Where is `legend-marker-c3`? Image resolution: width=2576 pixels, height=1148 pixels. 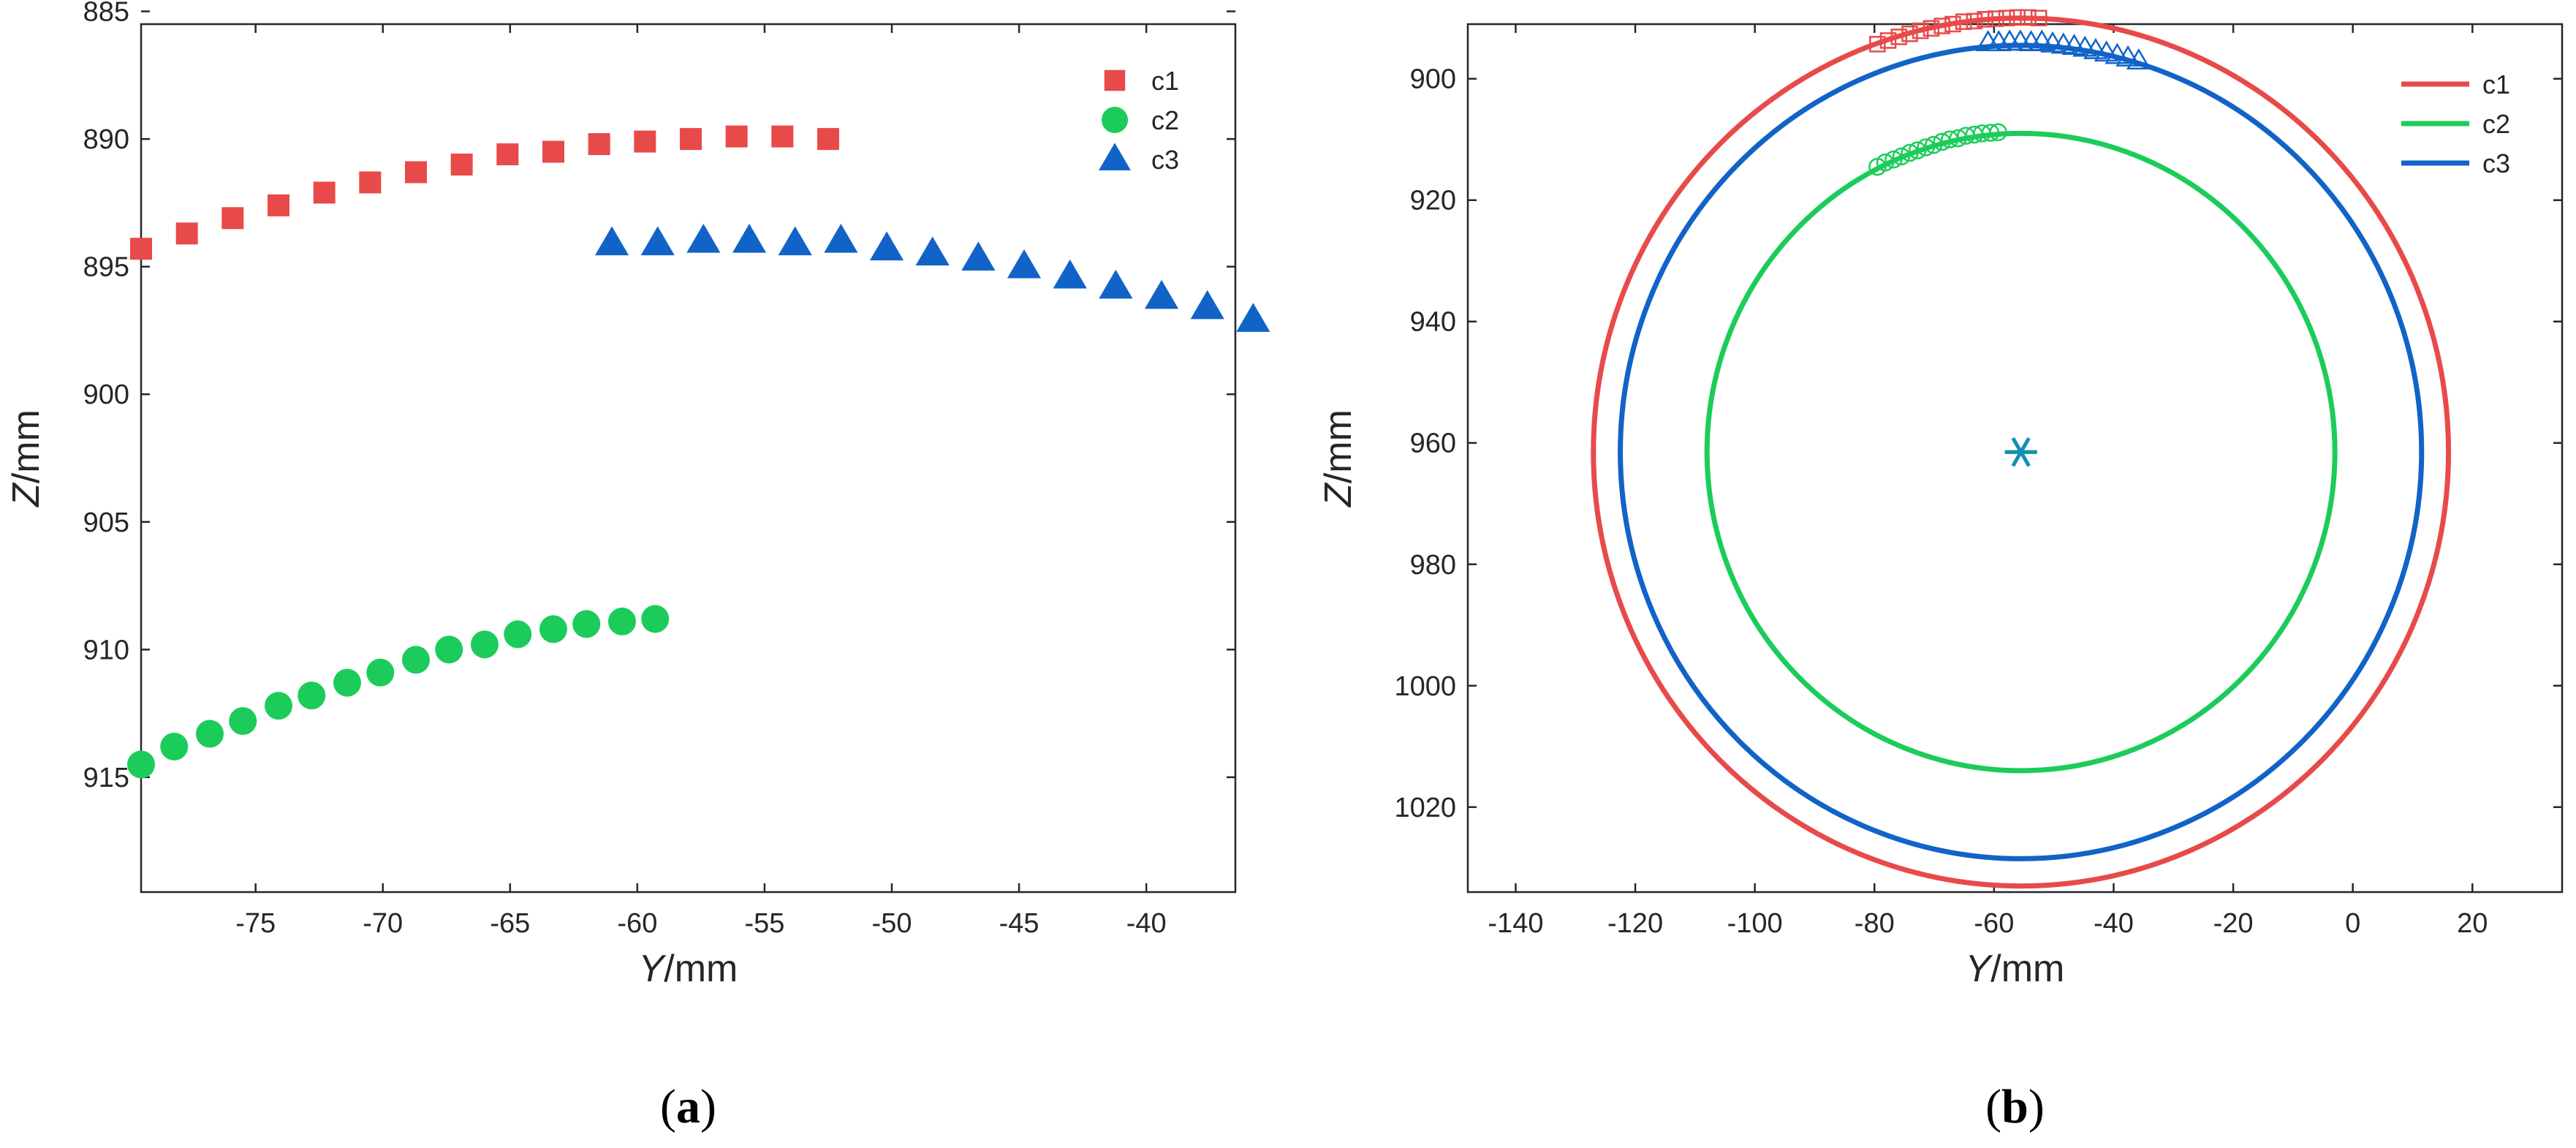 legend-marker-c3 is located at coordinates (1115, 157).